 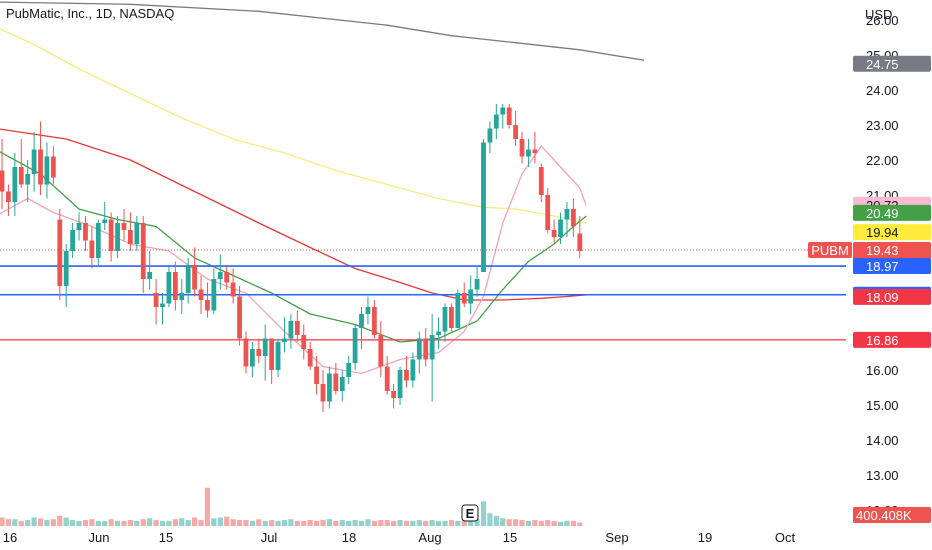 What do you see at coordinates (882, 340) in the screenshot?
I see `price-tag-label: 16.86` at bounding box center [882, 340].